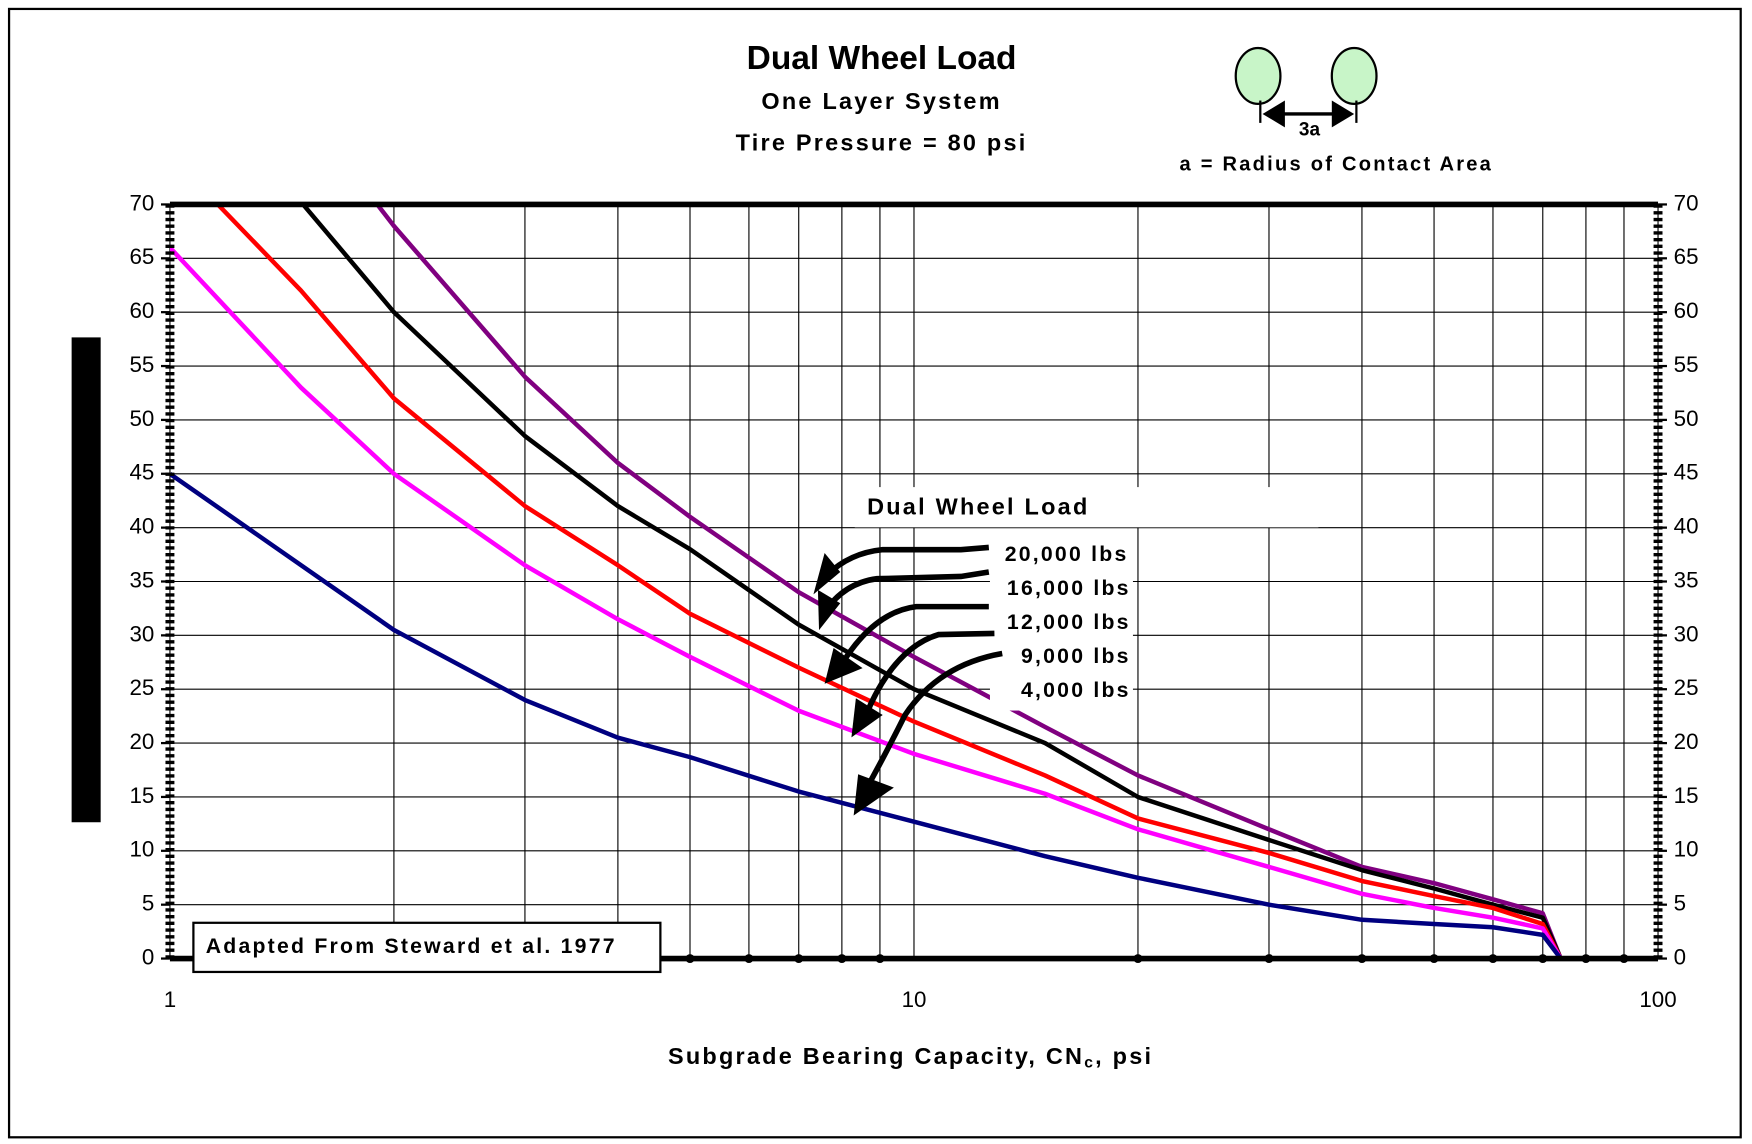 The image size is (1752, 1144). I want to click on y-tick-label: 60, so click(141, 310).